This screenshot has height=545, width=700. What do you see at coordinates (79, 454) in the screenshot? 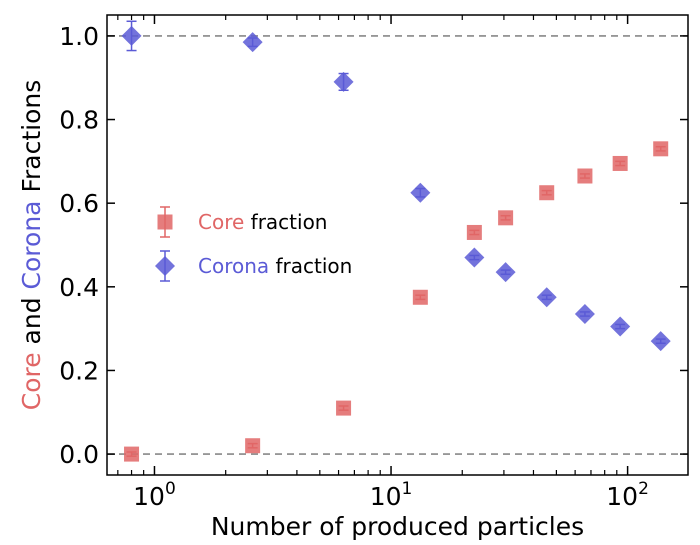
I see `y-tick-label: 0.0` at bounding box center [79, 454].